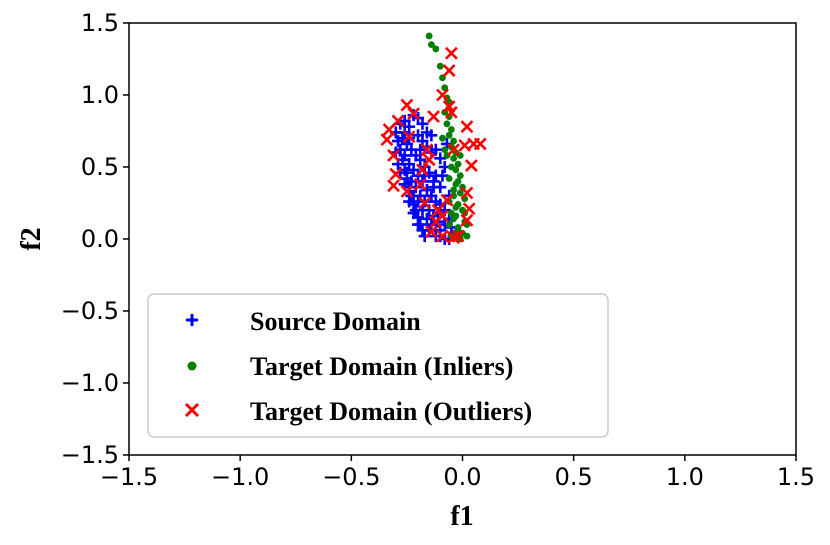  What do you see at coordinates (90, 383) in the screenshot?
I see `y-tick-label: −1.0` at bounding box center [90, 383].